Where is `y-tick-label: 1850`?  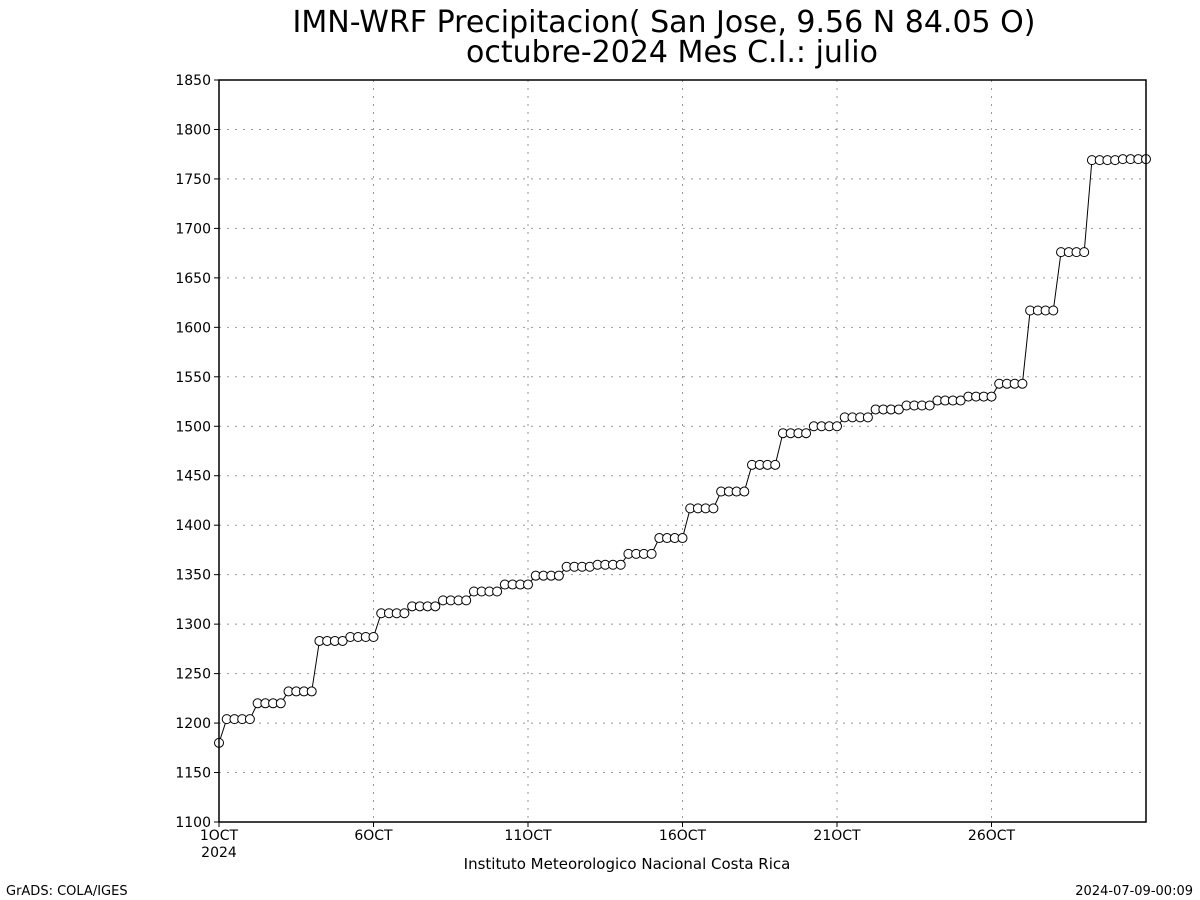
y-tick-label: 1850 is located at coordinates (193, 81).